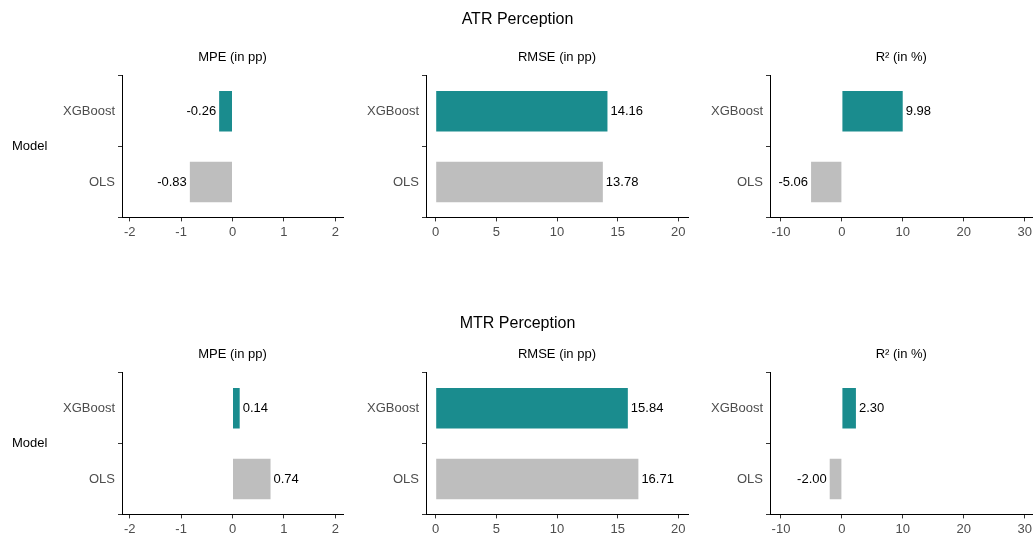 This screenshot has width=1035, height=542. What do you see at coordinates (517, 323) in the screenshot?
I see `chart-title: MTR Perception` at bounding box center [517, 323].